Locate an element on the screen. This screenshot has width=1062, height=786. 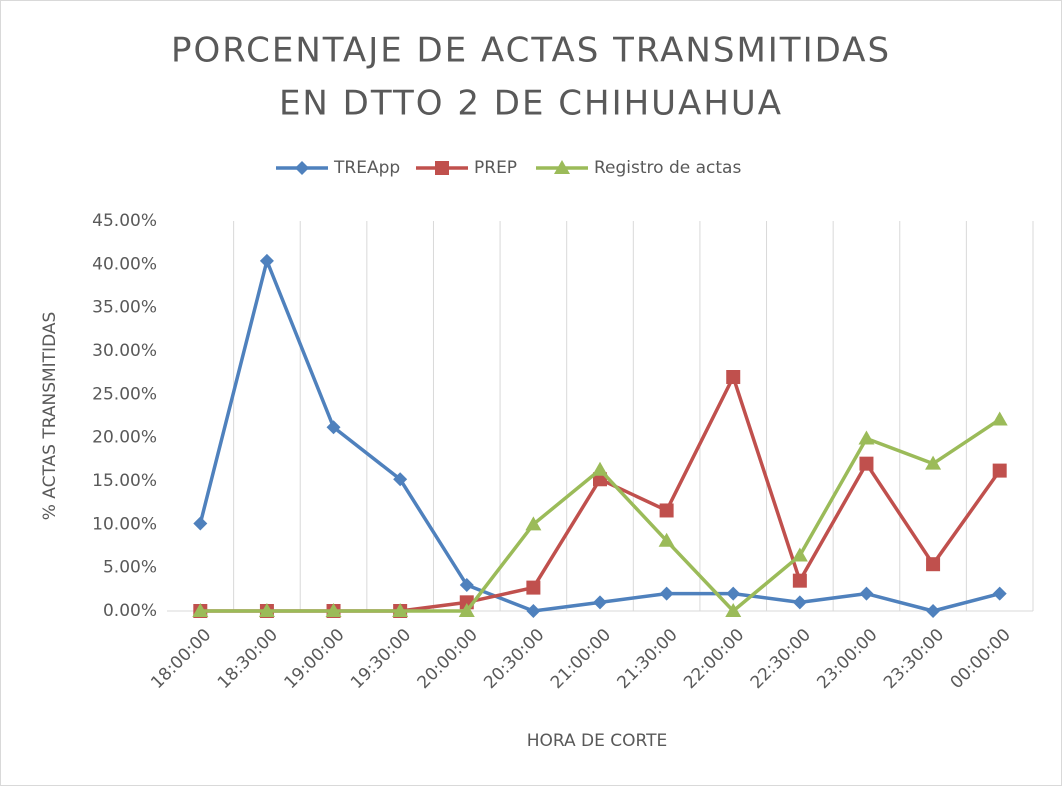
legend-label: TREApp is located at coordinates (366, 168).